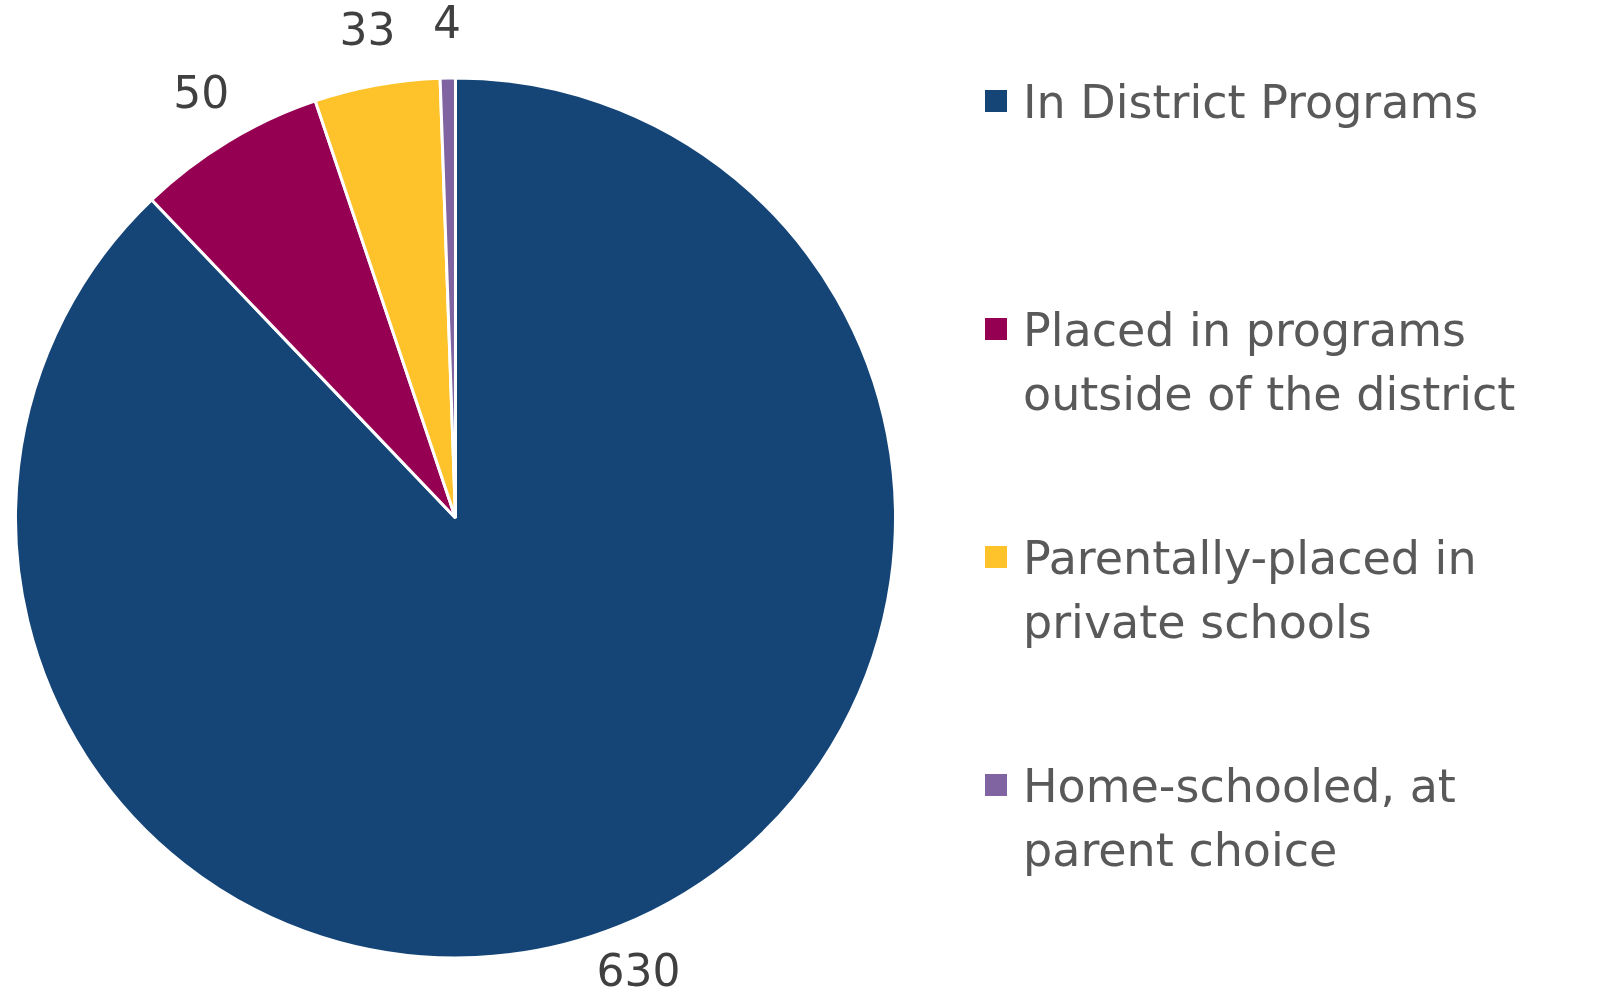 The width and height of the screenshot is (1612, 1004). What do you see at coordinates (1250, 590) in the screenshot?
I see `legend-label: Parentally-placed in private schools` at bounding box center [1250, 590].